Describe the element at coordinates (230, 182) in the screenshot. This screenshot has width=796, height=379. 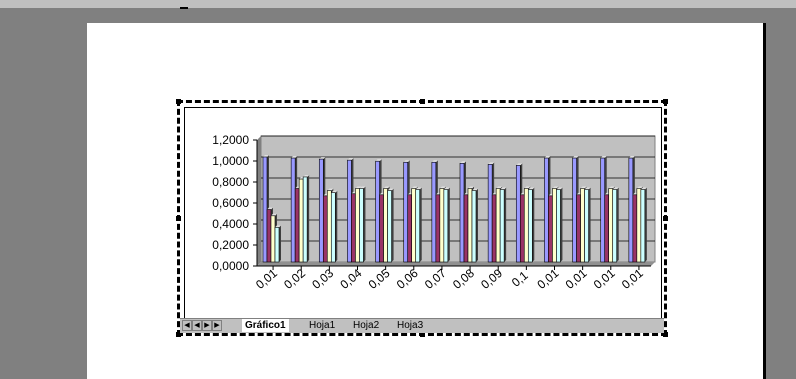
I see `y-tick-label: 0,8000` at that location.